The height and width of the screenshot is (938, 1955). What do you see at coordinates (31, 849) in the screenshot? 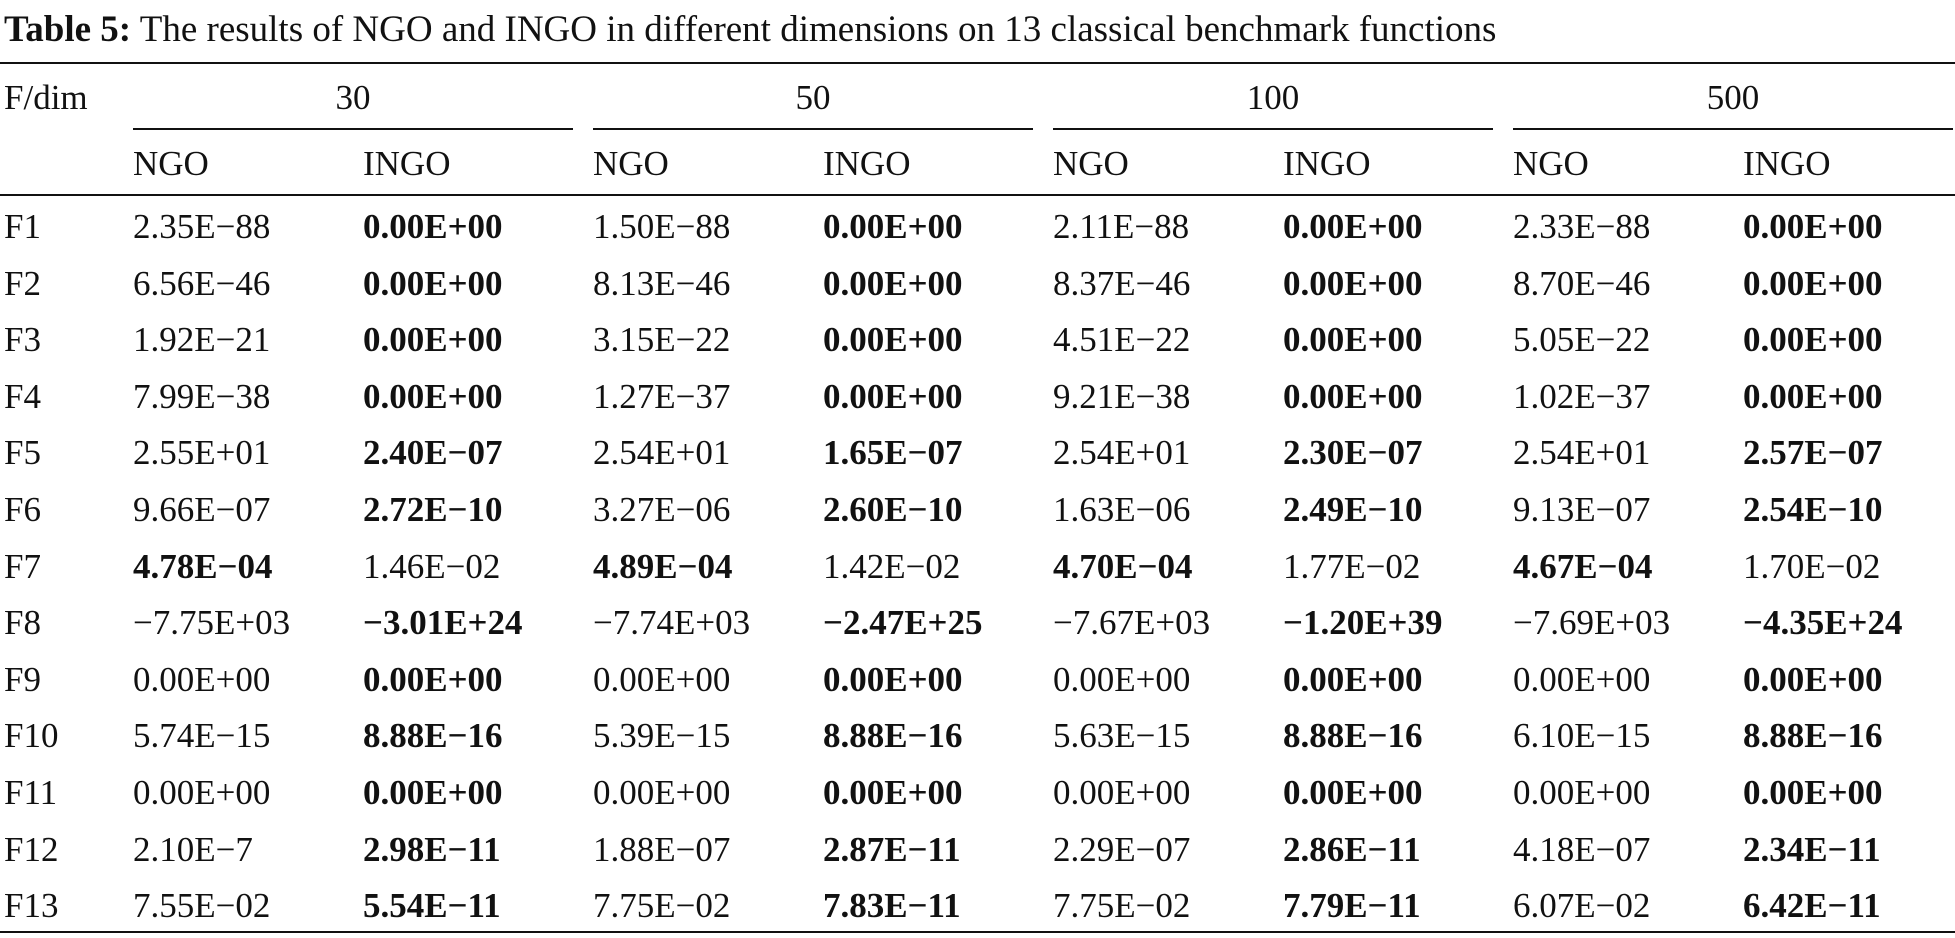
I see `row-function-label: F12` at bounding box center [31, 849].